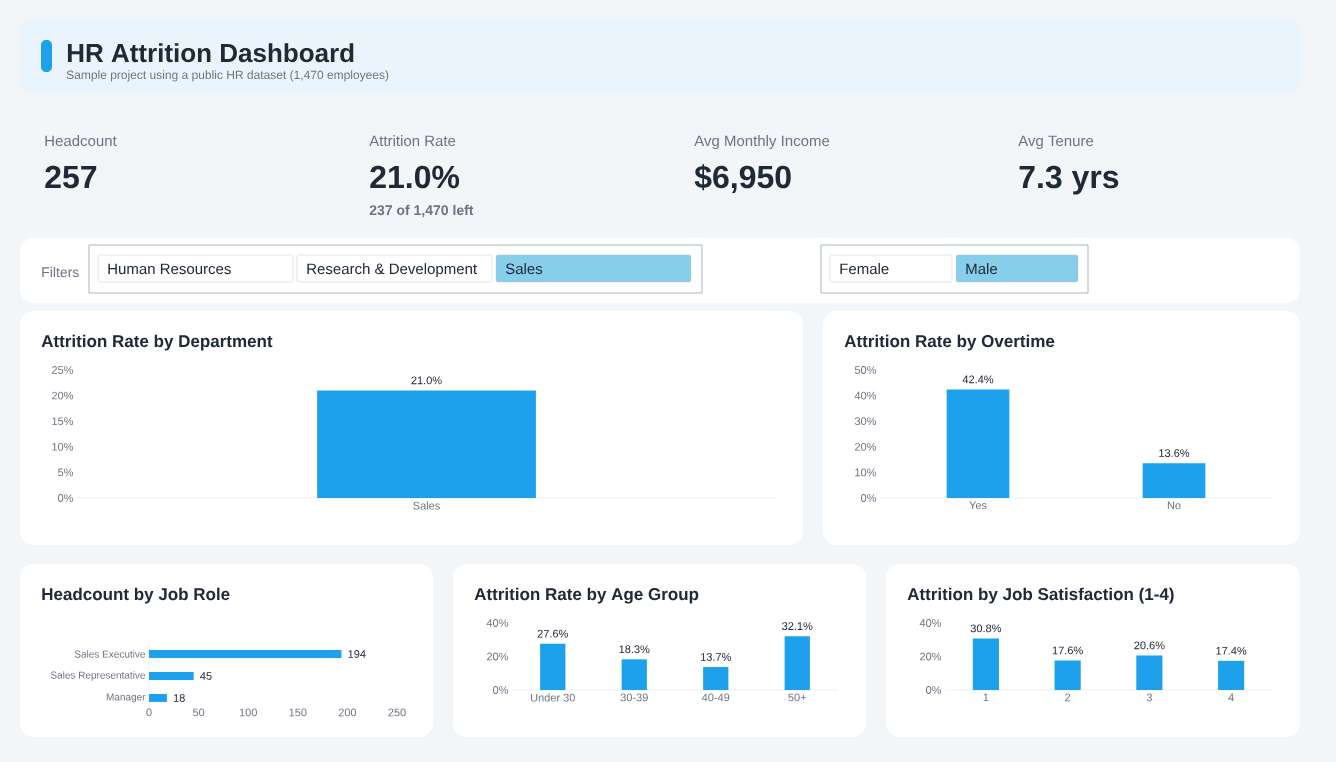  I want to click on data-label: 17.4%, so click(1231, 650).